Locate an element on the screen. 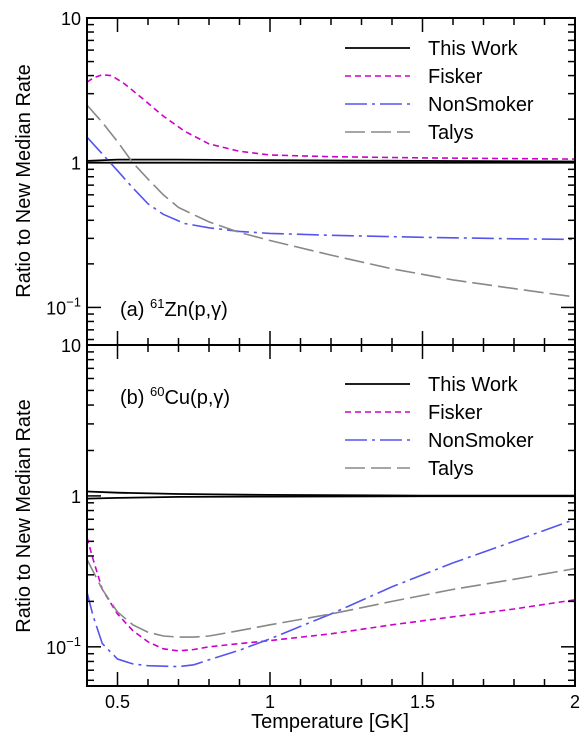  series-line-this-work is located at coordinates (331, 497).